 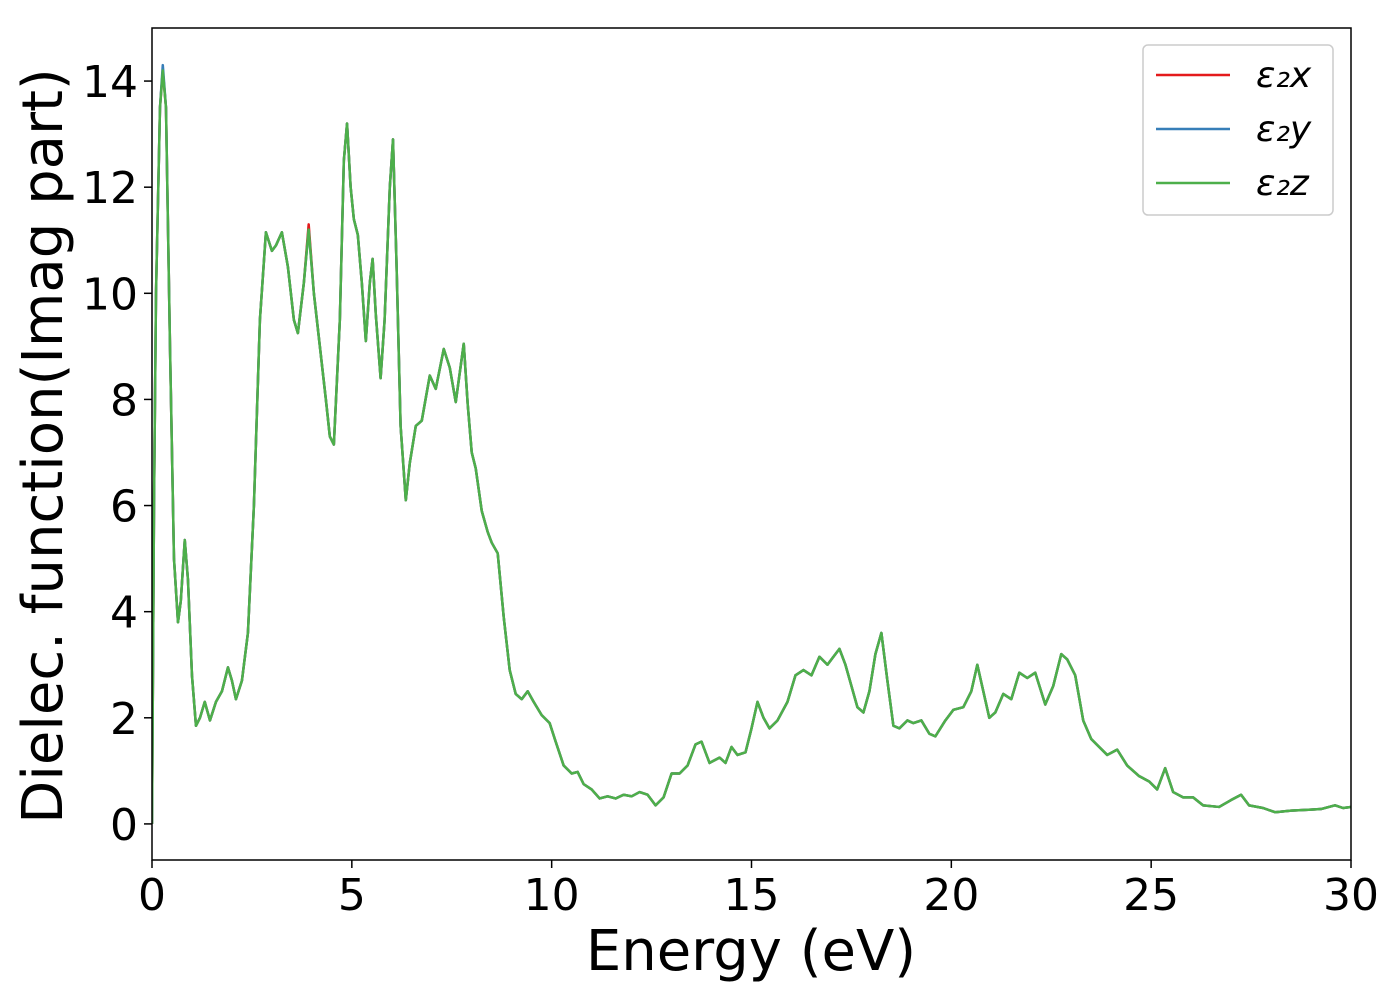 What do you see at coordinates (951, 895) in the screenshot?
I see `x-tick-label: 20` at bounding box center [951, 895].